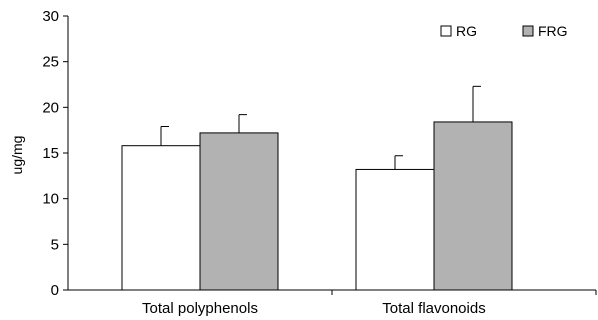 This screenshot has height=320, width=598. Describe the element at coordinates (55, 290) in the screenshot. I see `y-tick-label: 0` at that location.